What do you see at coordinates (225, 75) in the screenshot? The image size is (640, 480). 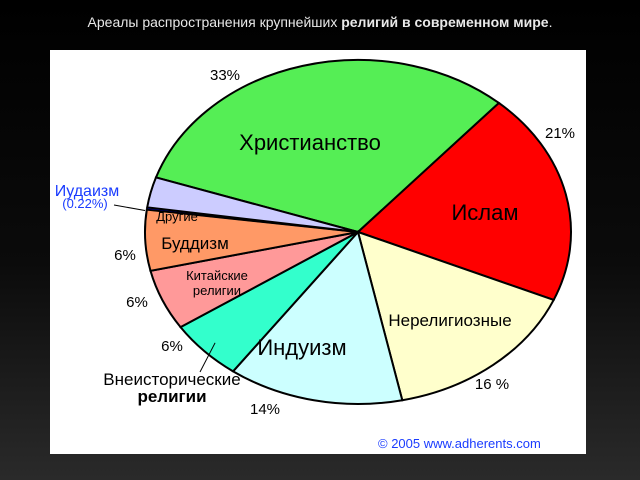 I see `slice-percent-христианство: 33%` at bounding box center [225, 75].